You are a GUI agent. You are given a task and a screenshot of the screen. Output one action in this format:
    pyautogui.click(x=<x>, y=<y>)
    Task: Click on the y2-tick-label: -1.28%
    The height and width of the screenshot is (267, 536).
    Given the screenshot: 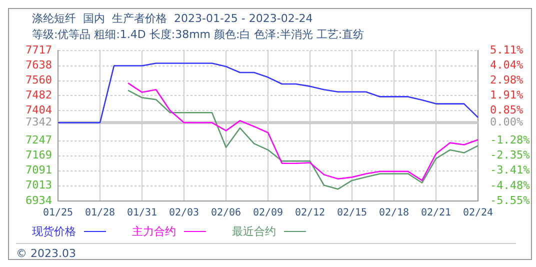 What is the action you would take?
    pyautogui.click(x=510, y=140)
    